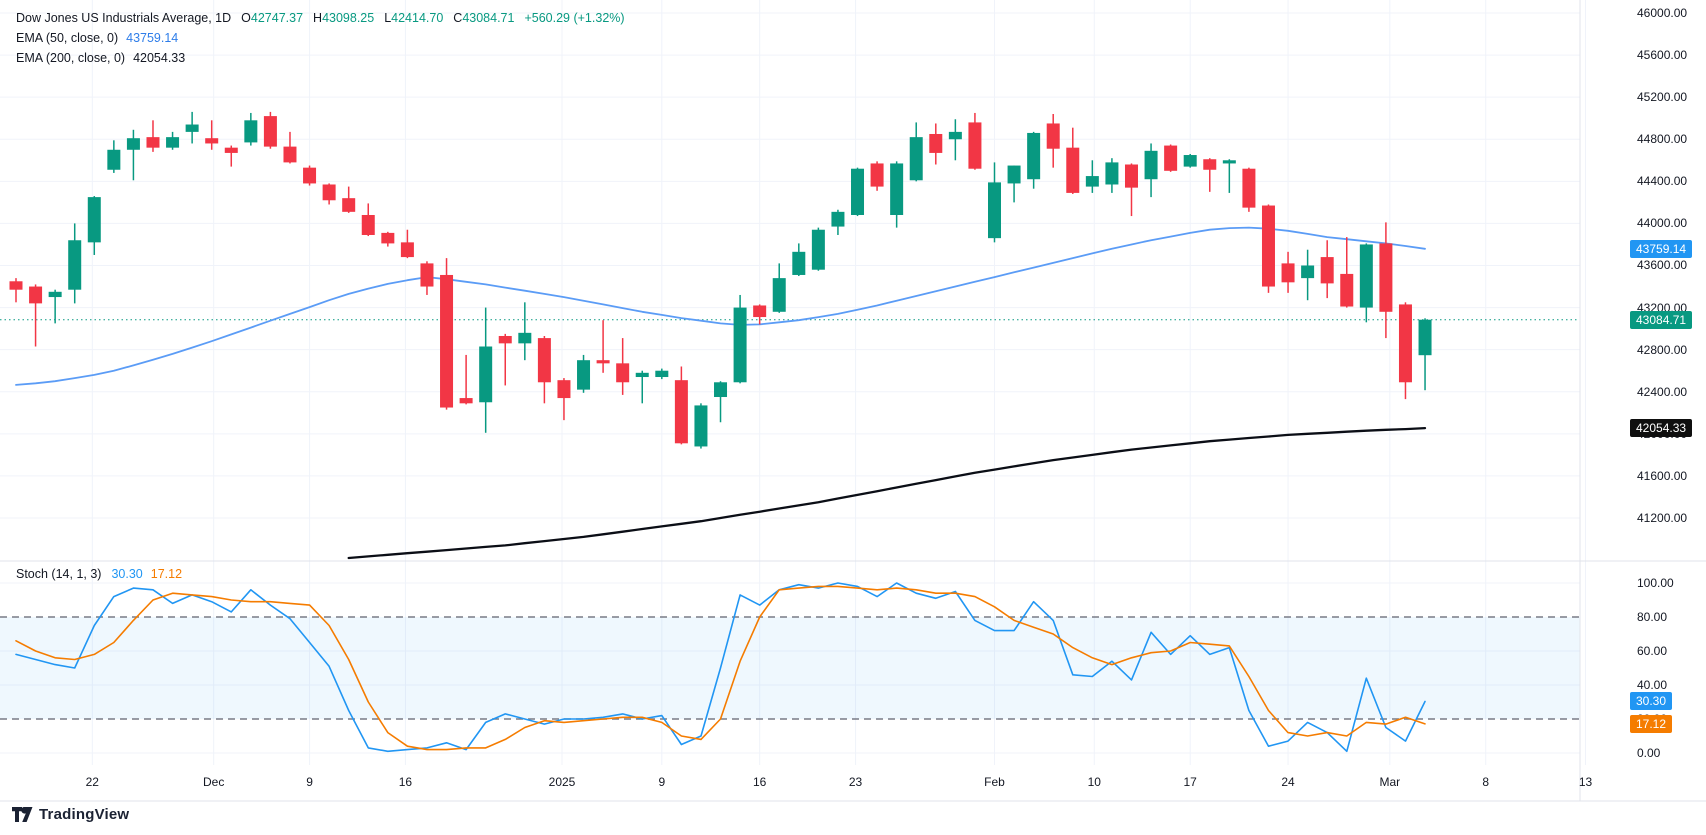  Describe the element at coordinates (1652, 685) in the screenshot. I see `stoch-tick-label: 40.00` at that location.